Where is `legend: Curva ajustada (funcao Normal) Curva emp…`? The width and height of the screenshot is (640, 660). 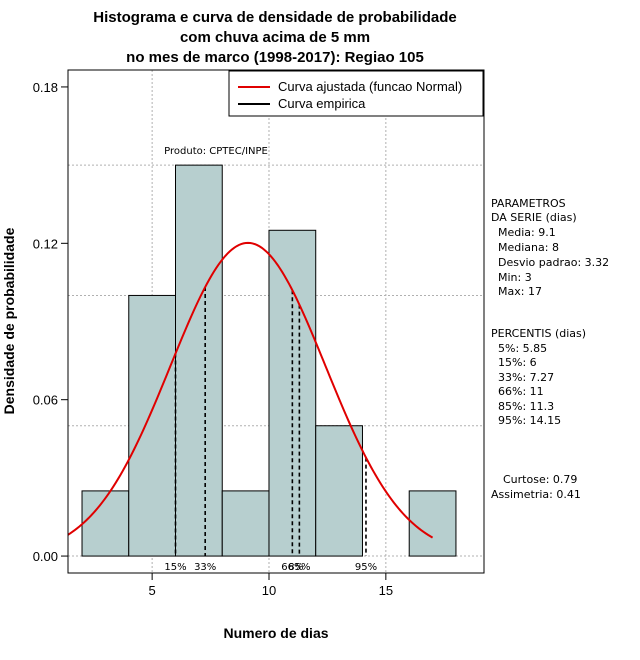
legend: Curva ajustada (funcao Normal) Curva emp… is located at coordinates (356, 93).